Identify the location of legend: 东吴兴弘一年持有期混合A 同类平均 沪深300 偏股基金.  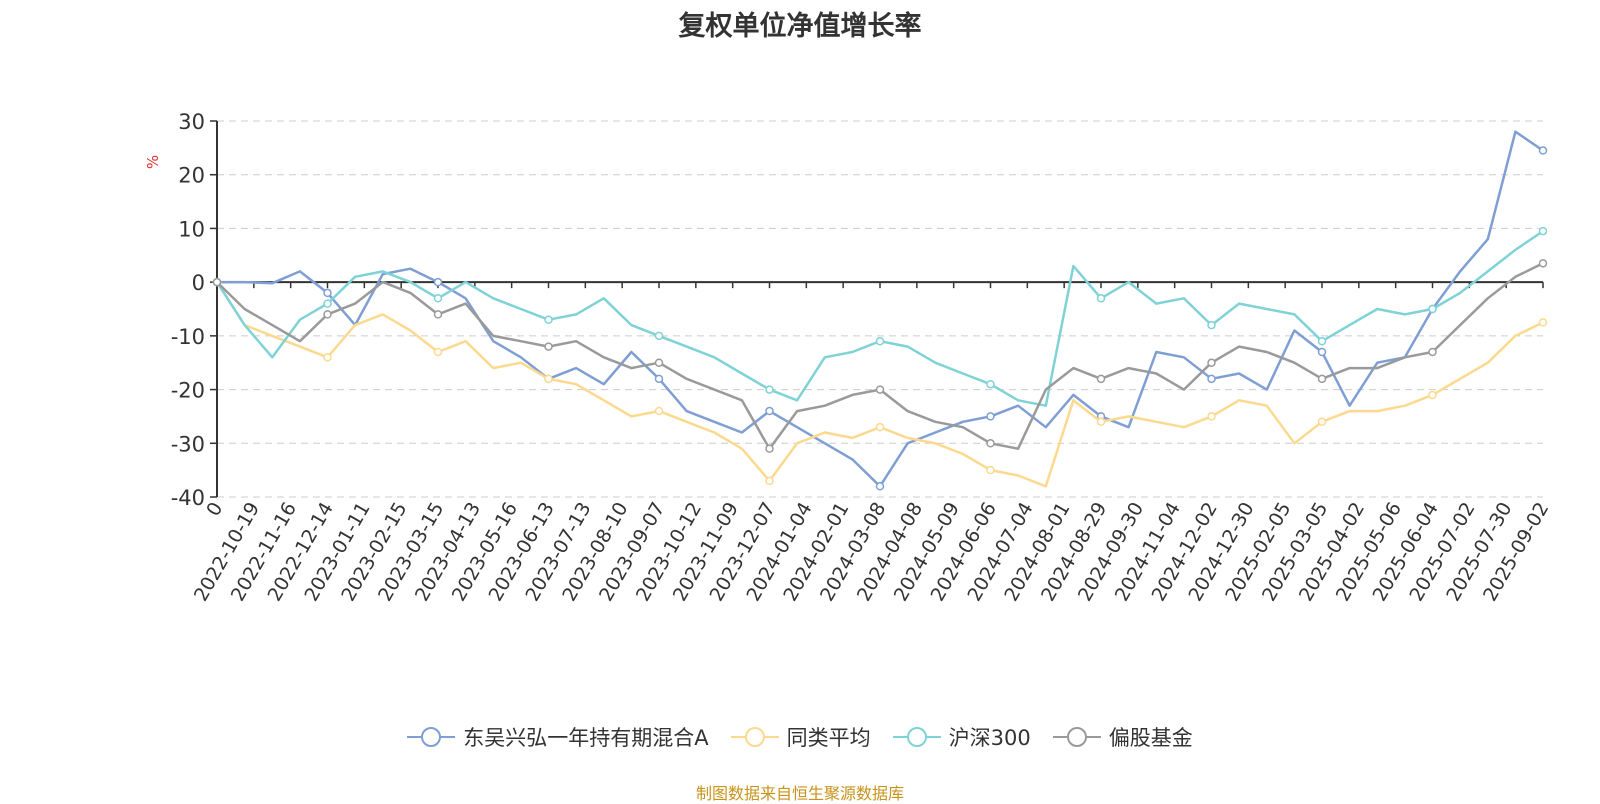
(800, 737).